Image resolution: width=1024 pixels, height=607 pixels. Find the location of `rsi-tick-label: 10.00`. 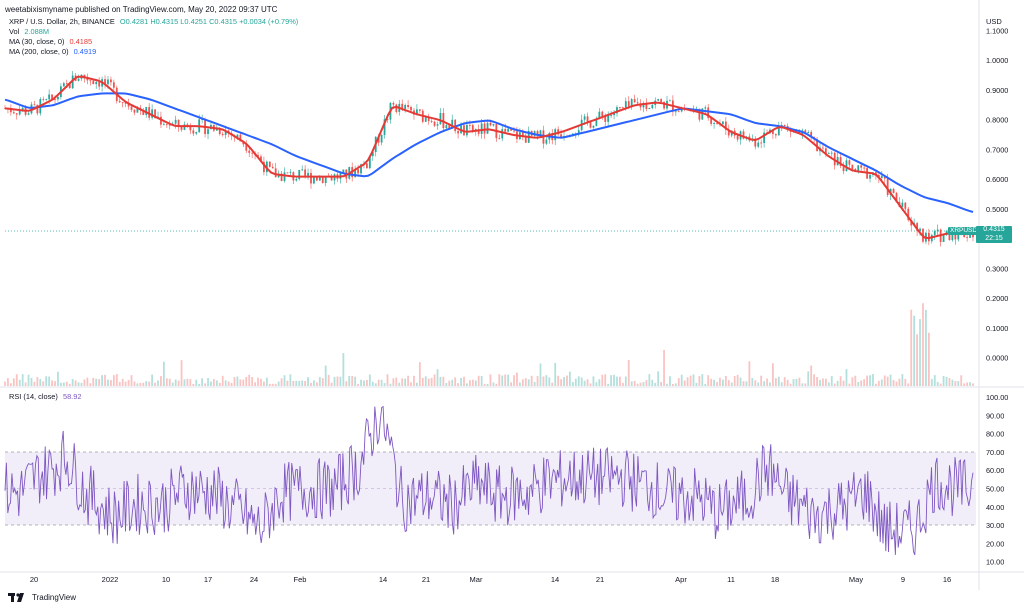

rsi-tick-label: 10.00 is located at coordinates (995, 562).